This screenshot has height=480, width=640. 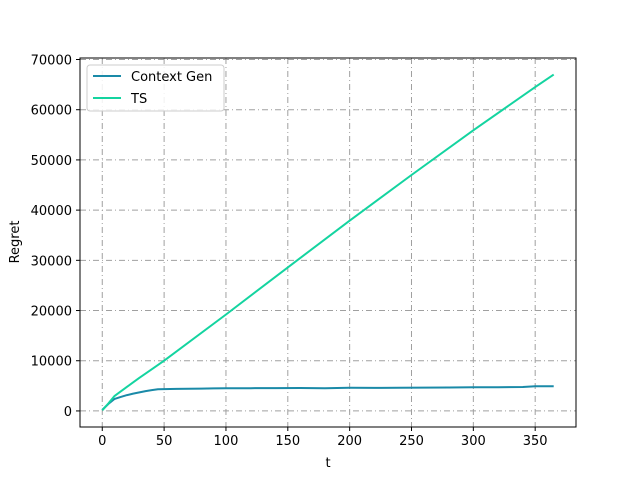 What do you see at coordinates (171, 77) in the screenshot?
I see `legend-label-context-gen: Context Gen` at bounding box center [171, 77].